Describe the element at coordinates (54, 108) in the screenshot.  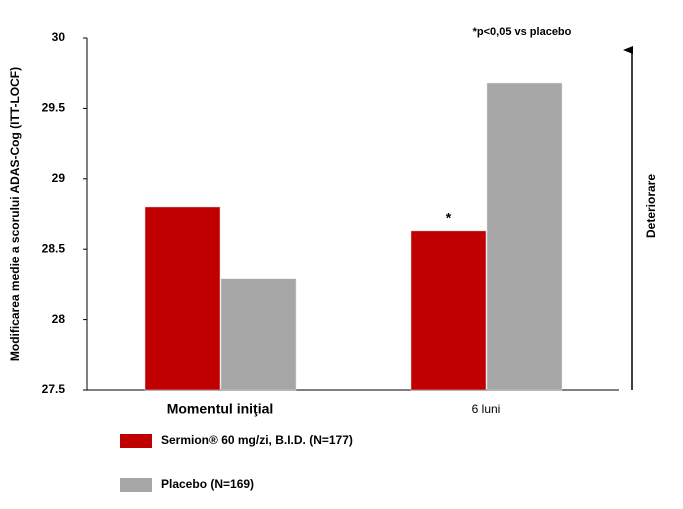
I see `y-tick-label: 29.5` at that location.